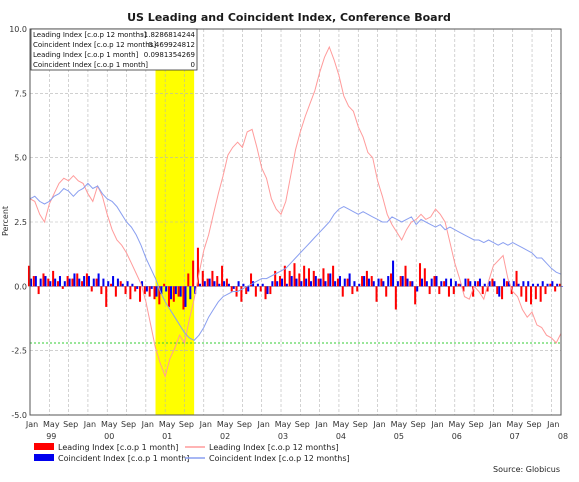  Describe the element at coordinates (86, 55) in the screenshot. I see `info-row-label: Leading Index [c.o.p 1 month]` at that location.